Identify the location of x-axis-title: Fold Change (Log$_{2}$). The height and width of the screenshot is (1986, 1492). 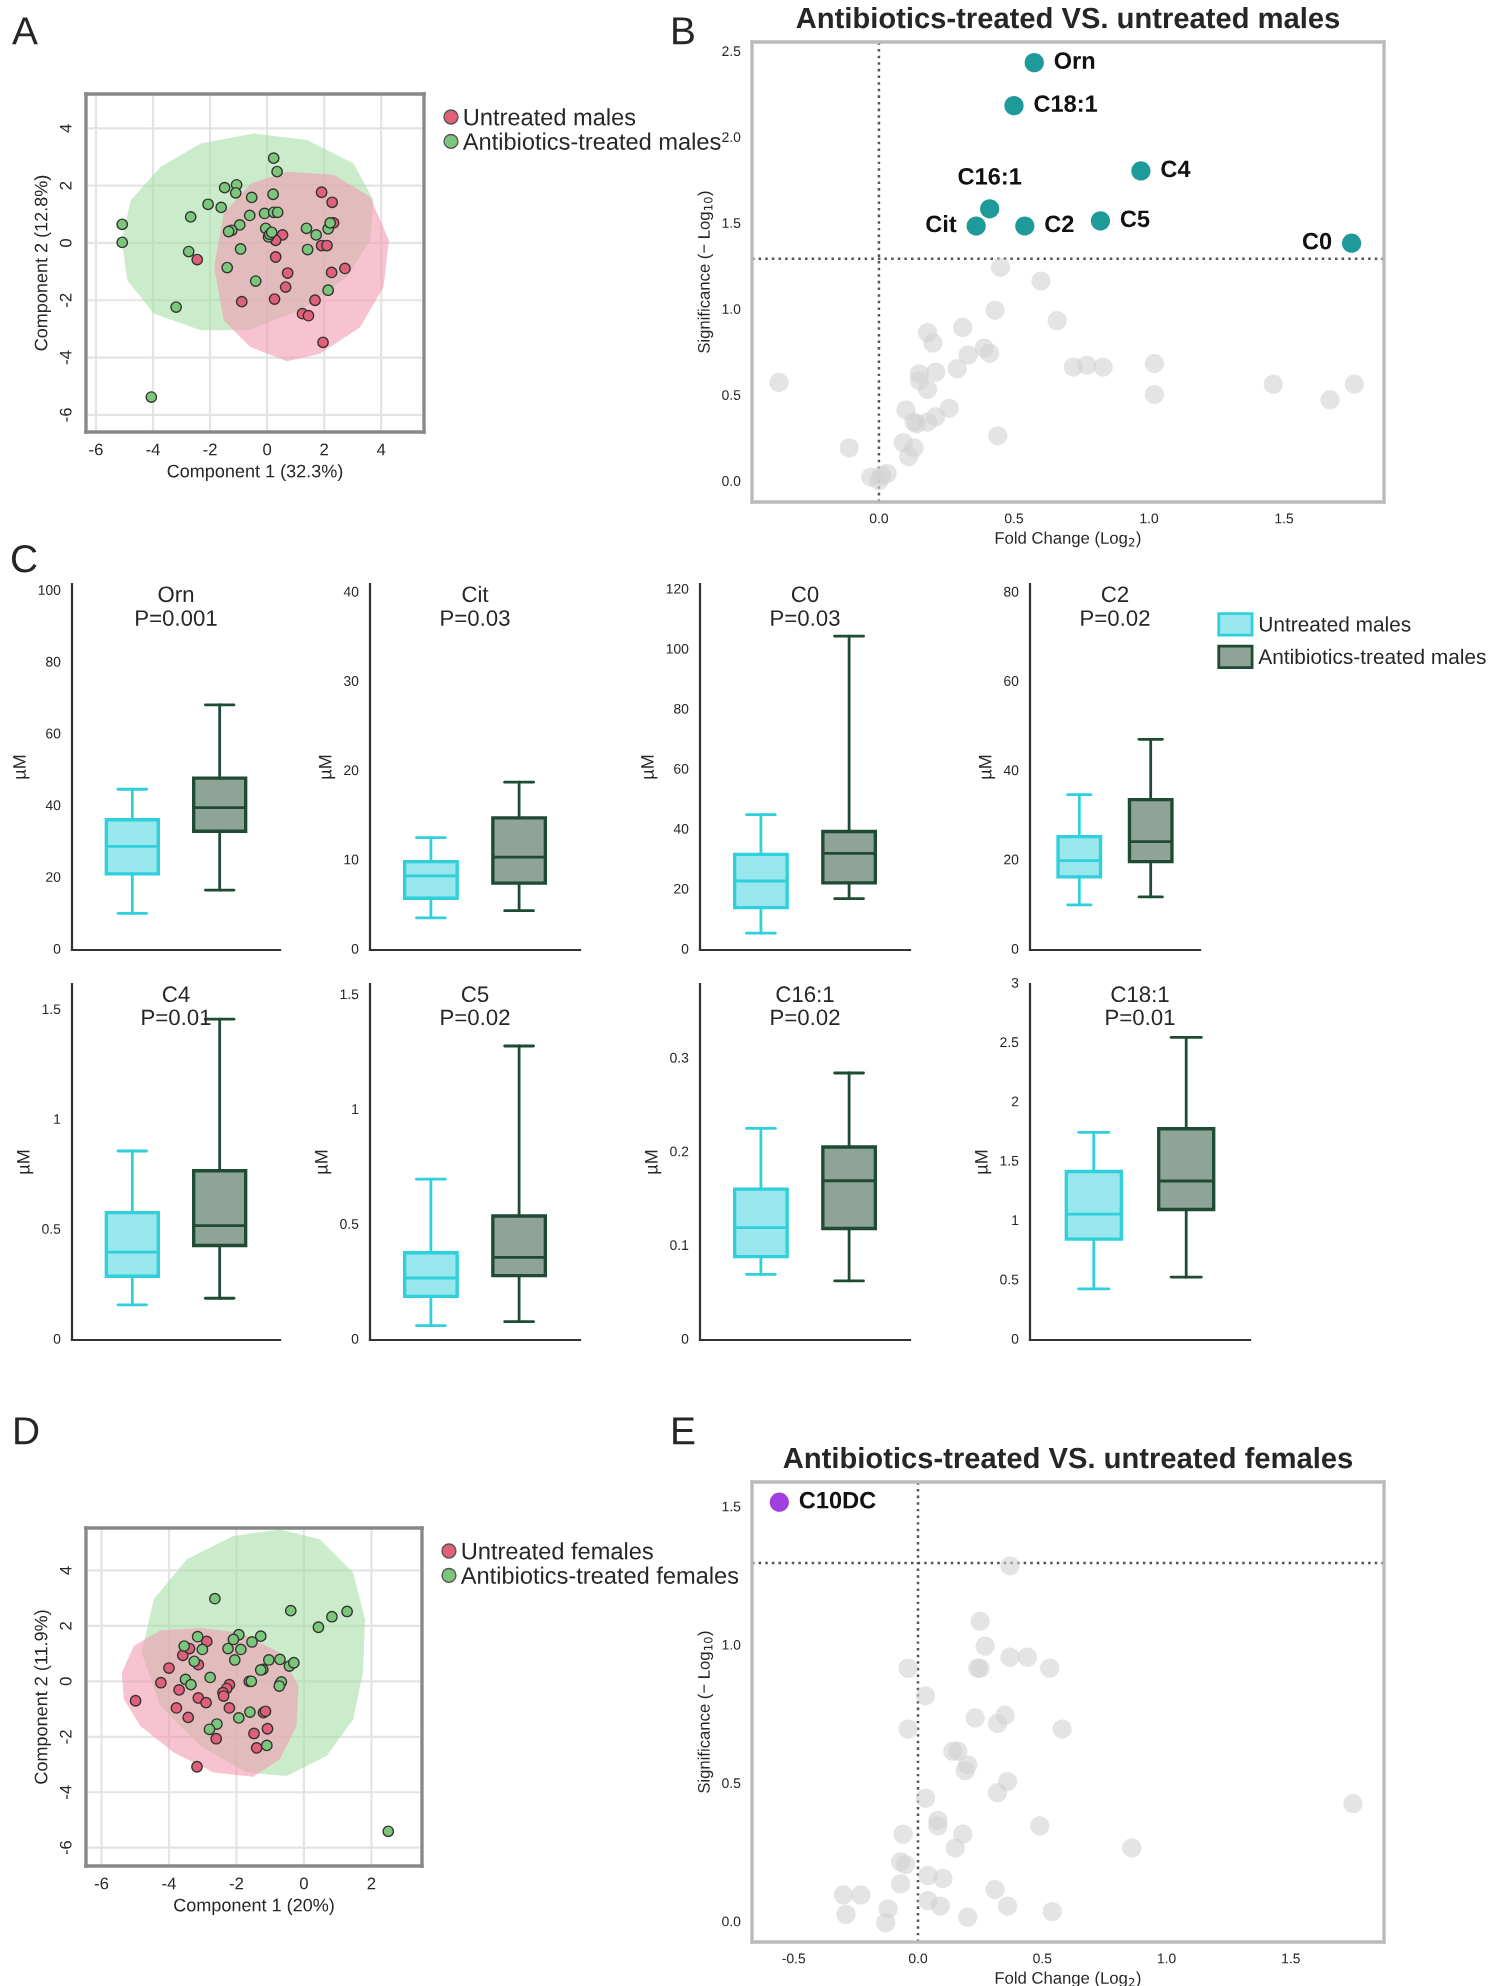
(1068, 539).